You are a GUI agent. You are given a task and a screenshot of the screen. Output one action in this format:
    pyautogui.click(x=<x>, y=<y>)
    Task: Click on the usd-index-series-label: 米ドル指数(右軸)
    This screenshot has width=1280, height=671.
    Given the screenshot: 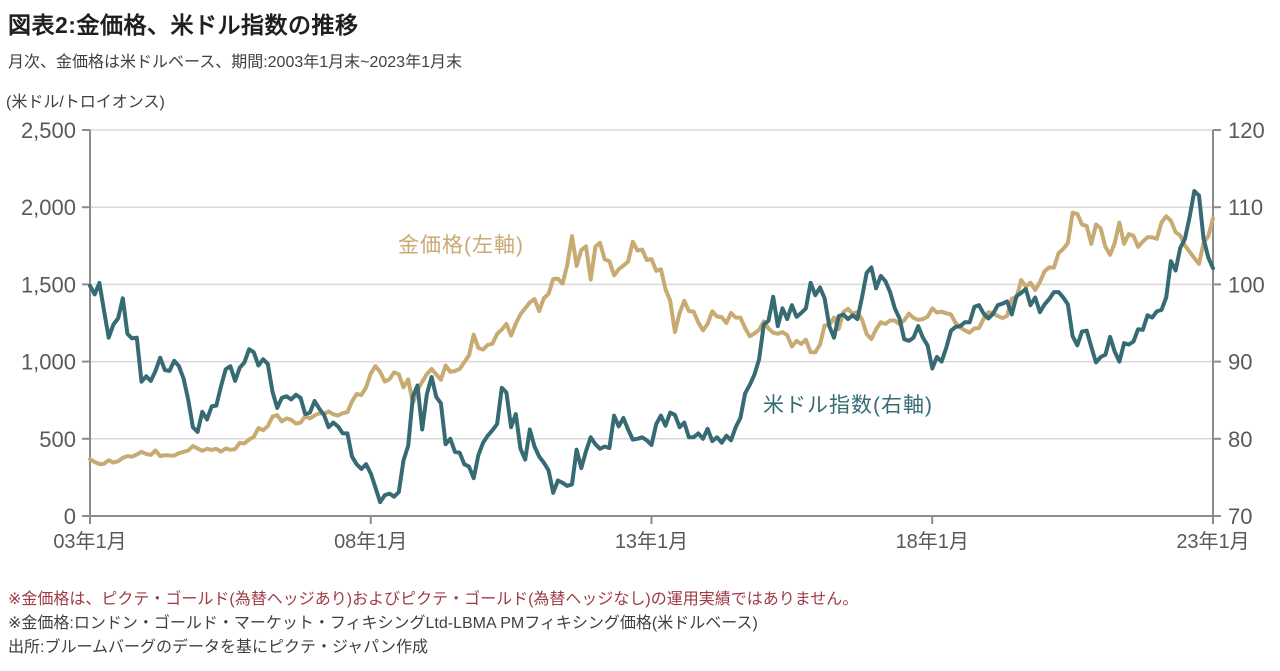 What is the action you would take?
    pyautogui.click(x=848, y=405)
    